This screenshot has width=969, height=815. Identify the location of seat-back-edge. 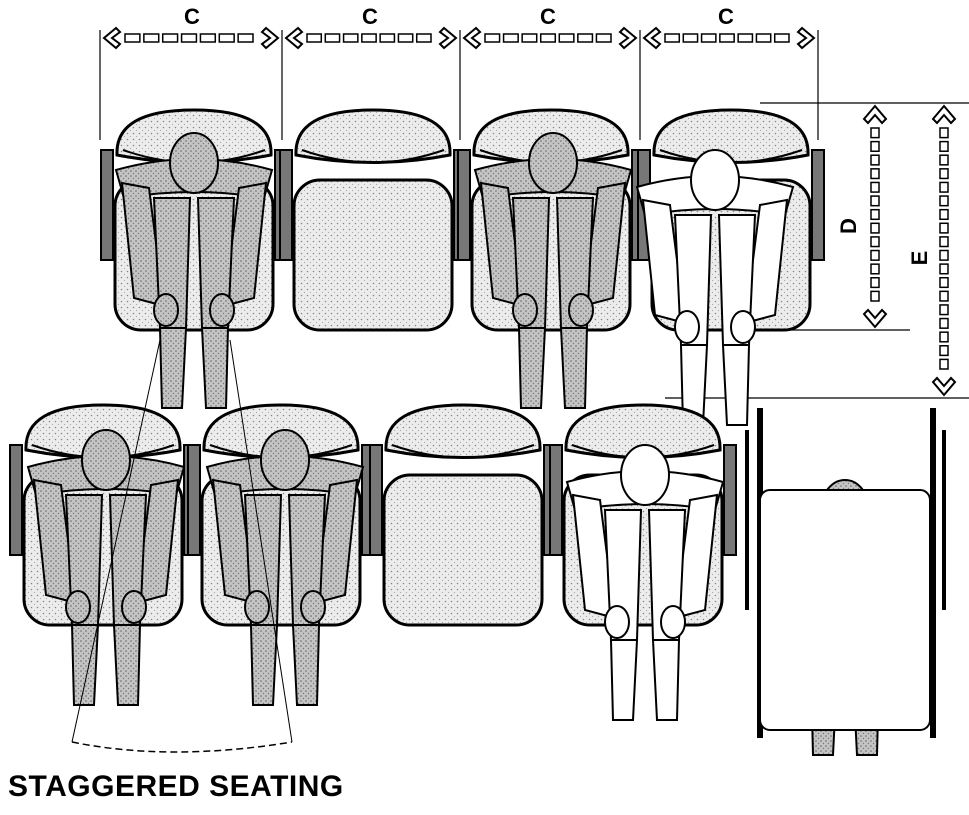
(373, 156).